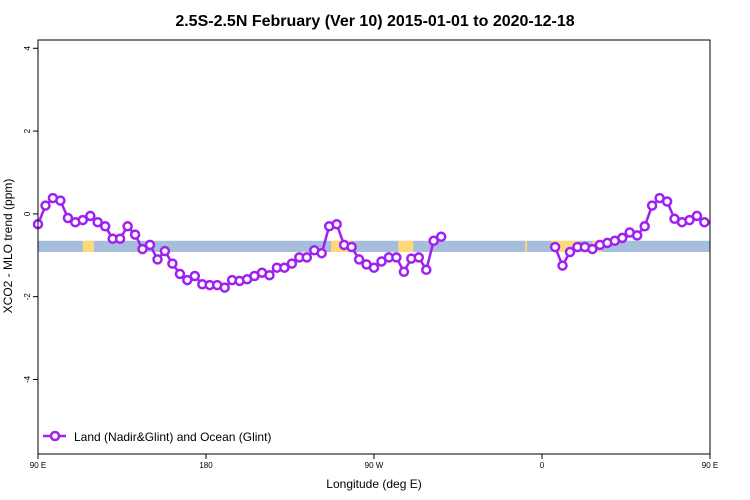 The image size is (750, 500). I want to click on x-tick-label: 180, so click(206, 465).